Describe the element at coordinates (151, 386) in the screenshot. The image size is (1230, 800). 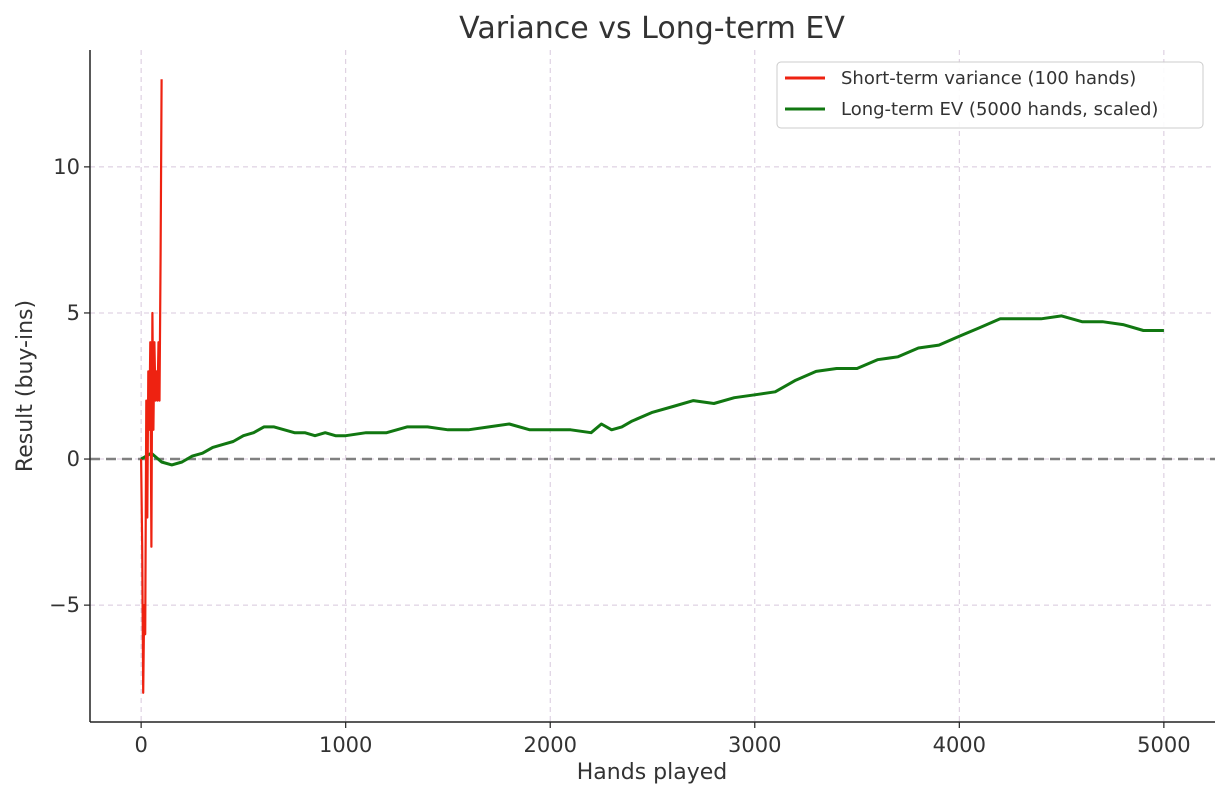
I see `series-line-short-term` at that location.